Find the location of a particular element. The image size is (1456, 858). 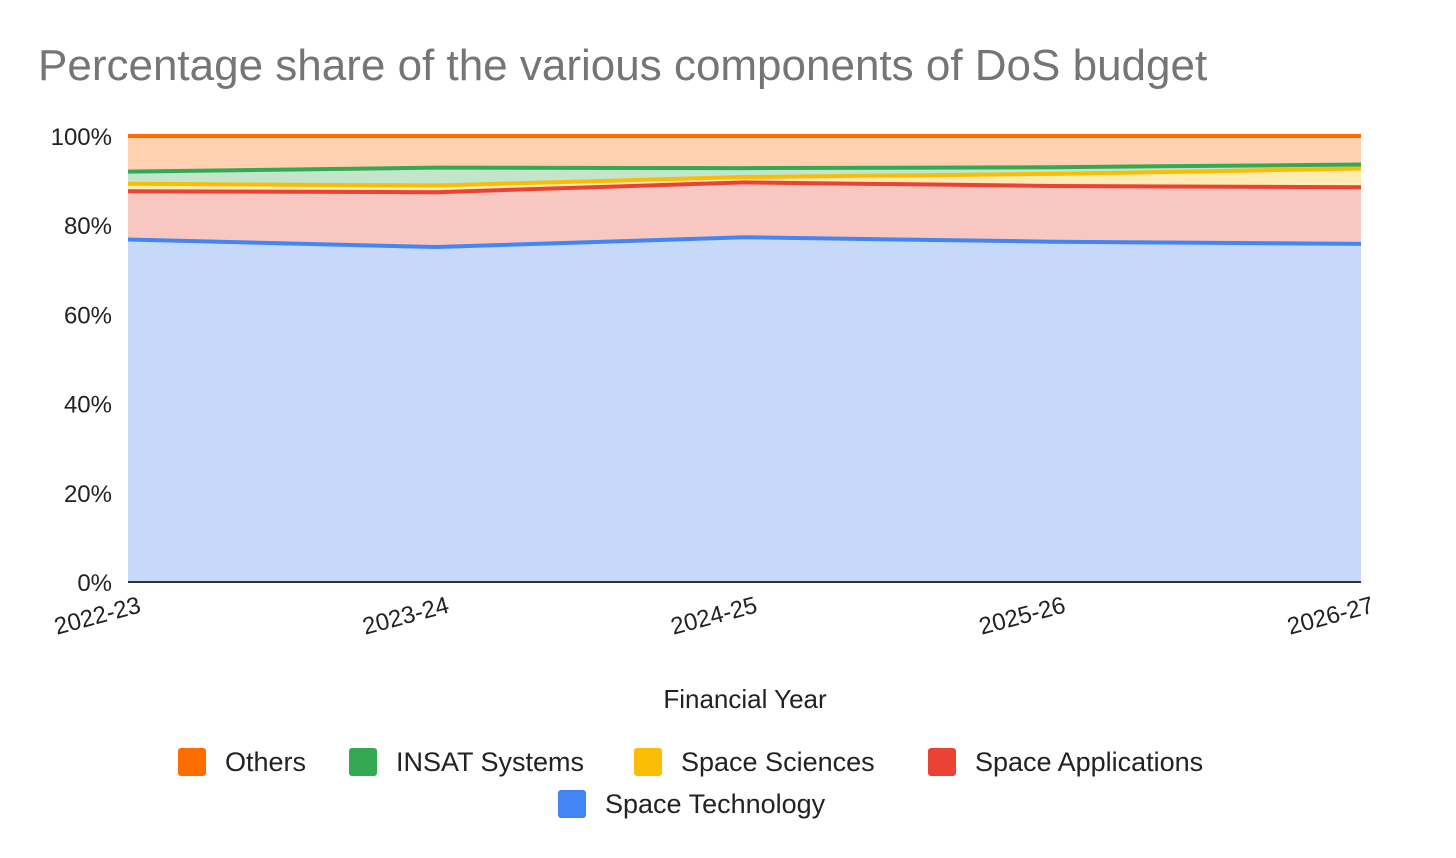

legend-swatch-insat-systems is located at coordinates (363, 762).